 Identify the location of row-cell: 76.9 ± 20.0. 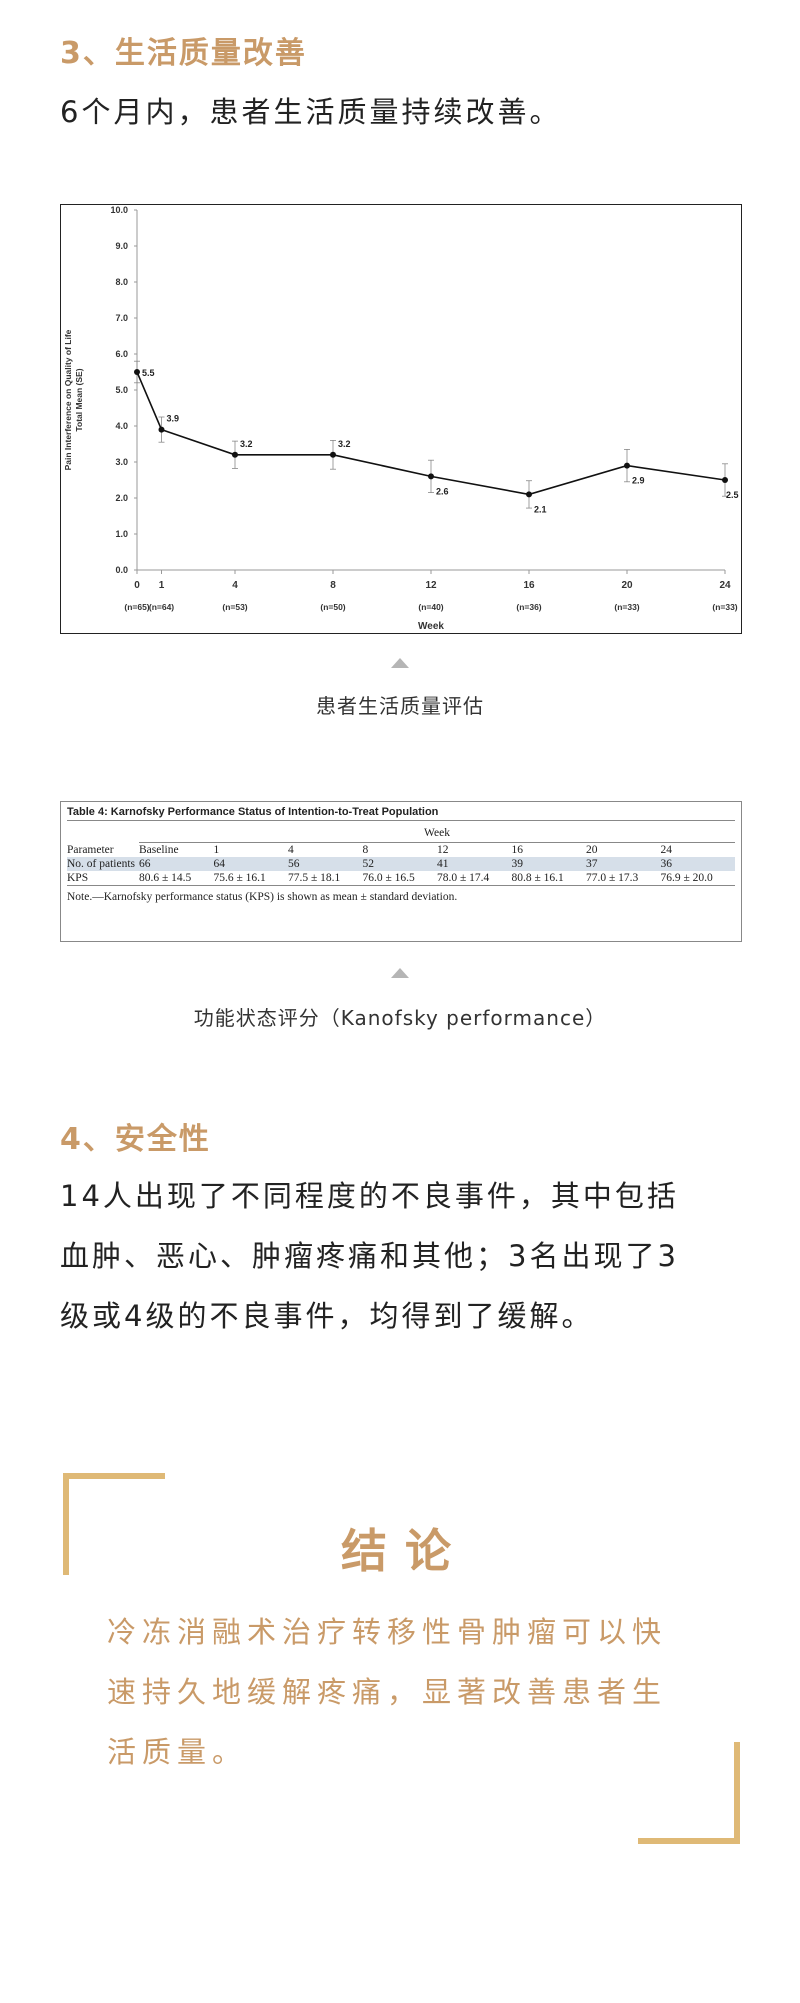
(686, 878).